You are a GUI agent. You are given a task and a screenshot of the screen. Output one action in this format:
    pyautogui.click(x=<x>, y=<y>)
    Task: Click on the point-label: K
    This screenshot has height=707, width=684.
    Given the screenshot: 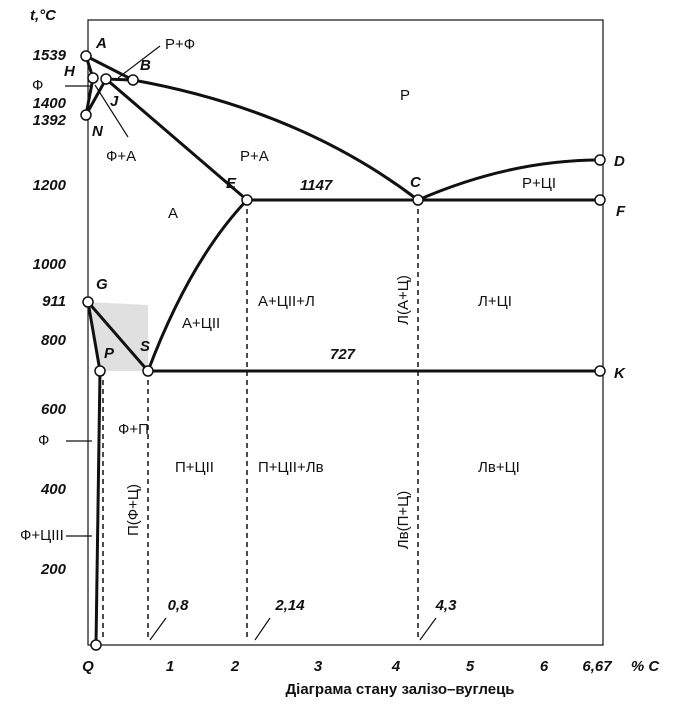 What is the action you would take?
    pyautogui.click(x=620, y=373)
    